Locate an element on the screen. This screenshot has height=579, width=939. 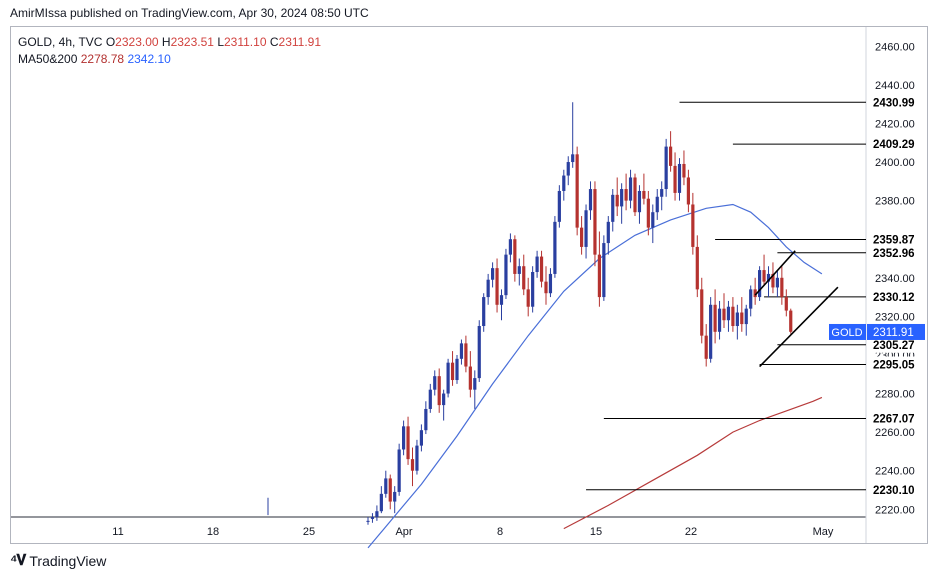
price-tick-label: 2400.00 is located at coordinates (895, 163).